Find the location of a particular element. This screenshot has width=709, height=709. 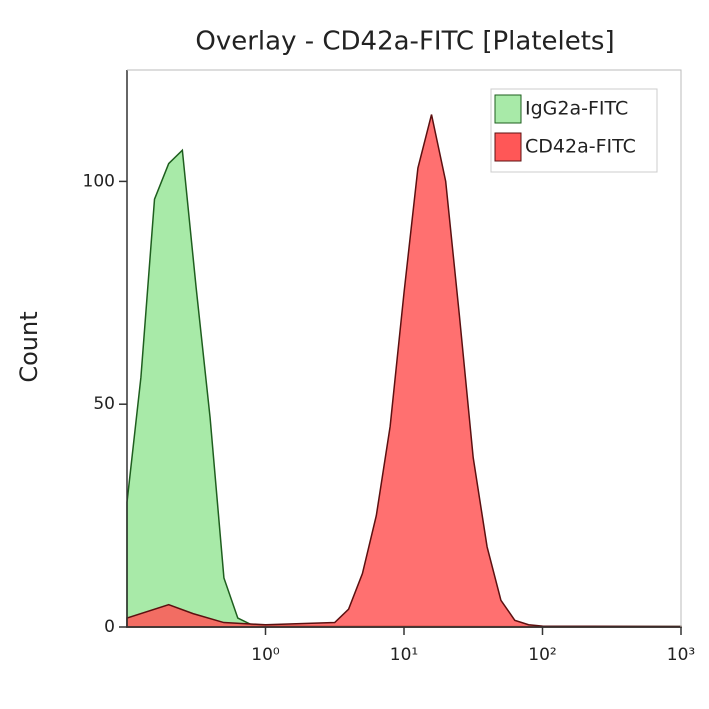

x-tick-label: 10¹ is located at coordinates (404, 655).